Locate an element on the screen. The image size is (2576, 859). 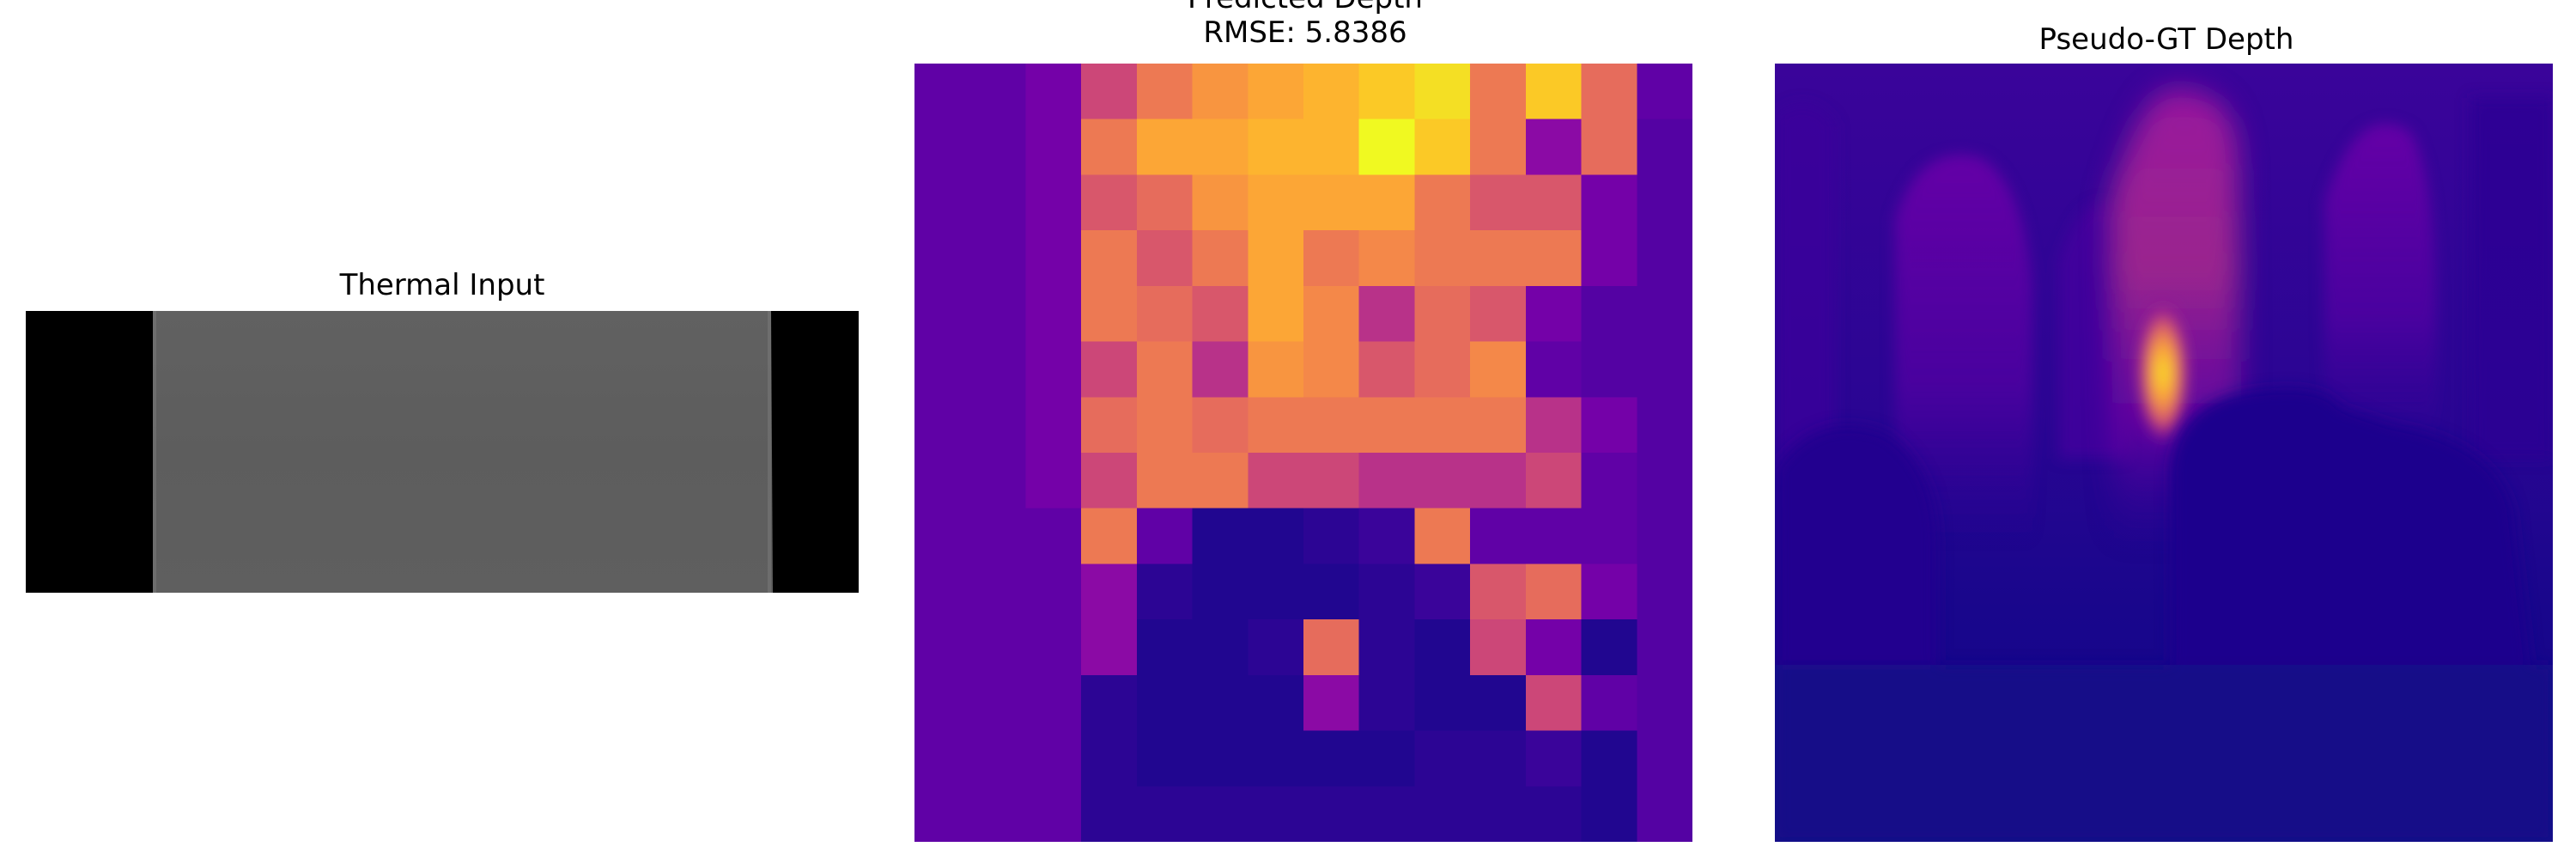
predicted-depth-title-line1: Predicted Depth is located at coordinates (1305, 8).